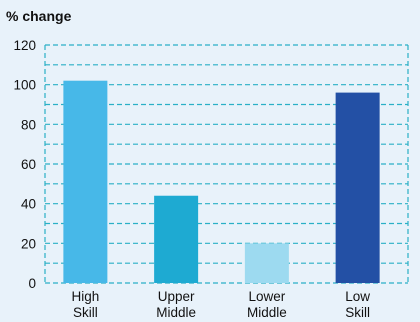  I want to click on y-tick-label: 100, so click(24, 85).